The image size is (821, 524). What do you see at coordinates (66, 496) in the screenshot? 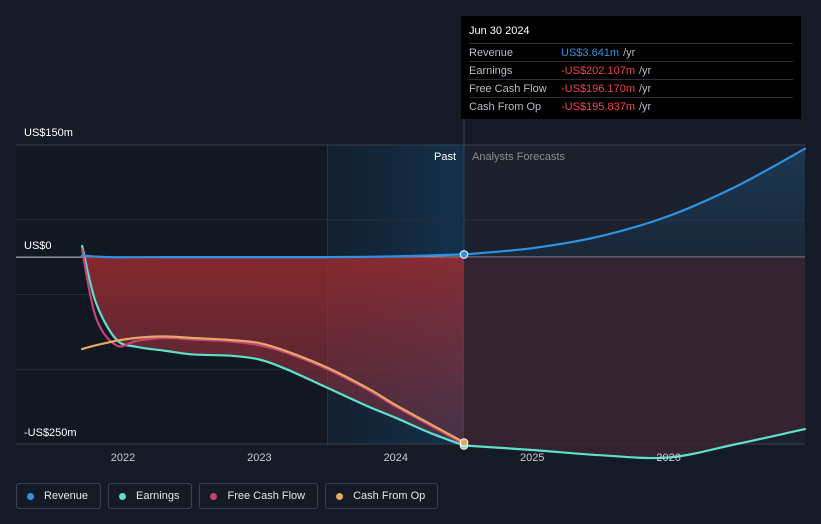
I see `legend-label: Revenue` at bounding box center [66, 496].